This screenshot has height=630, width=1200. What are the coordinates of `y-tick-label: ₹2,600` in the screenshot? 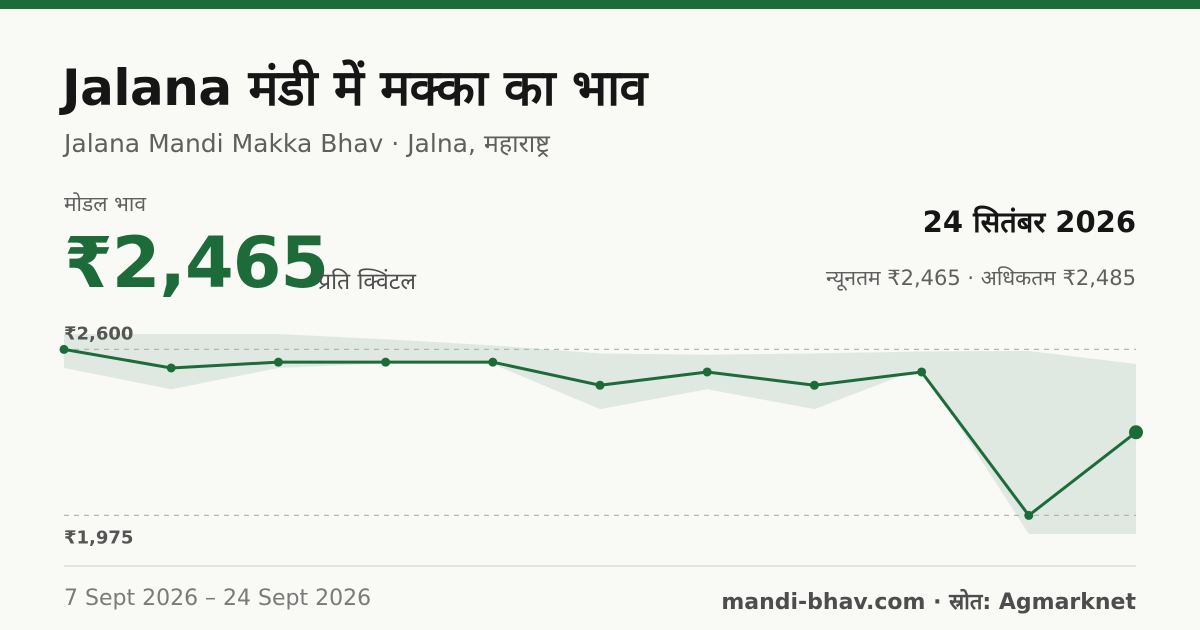 It's located at (98, 333).